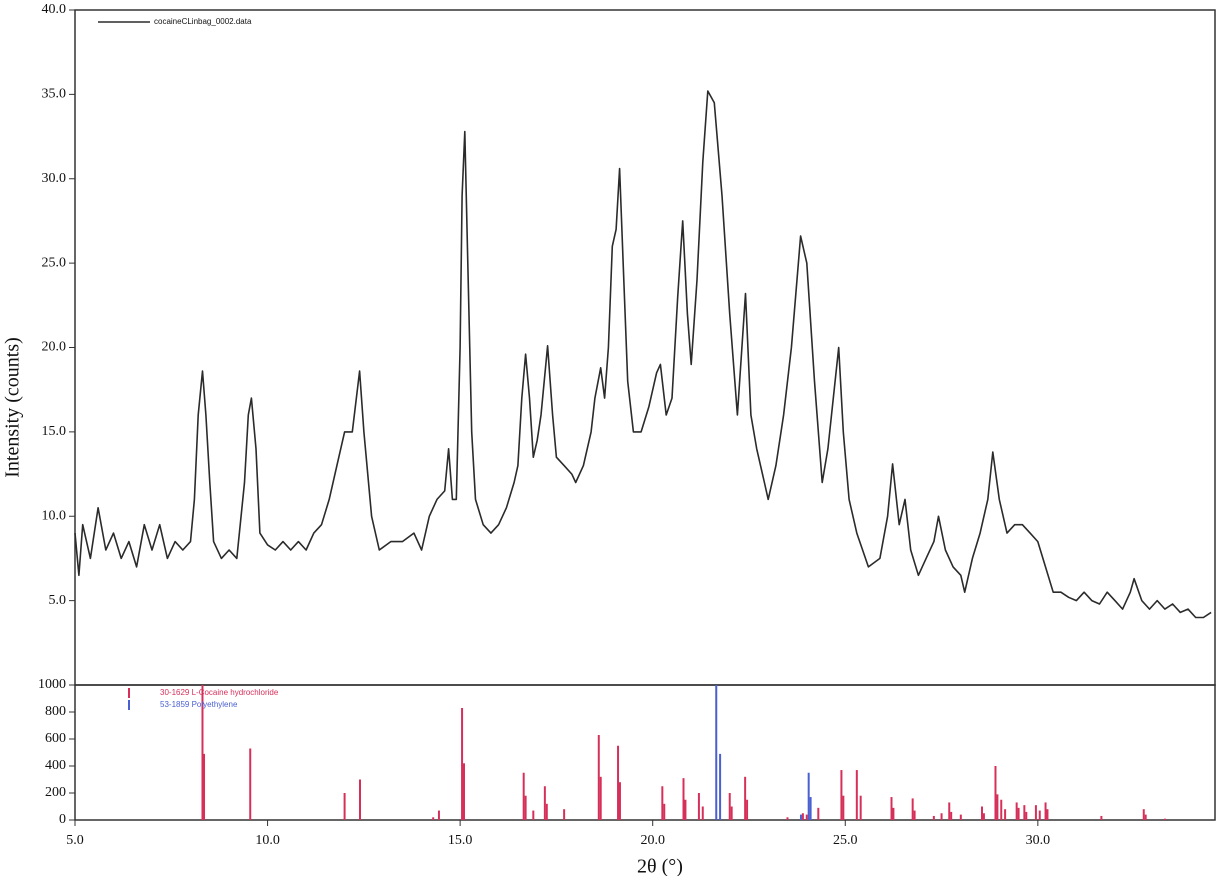 This screenshot has width=1221, height=876. Describe the element at coordinates (55, 738) in the screenshot. I see `y-tick-label: 600` at that location.